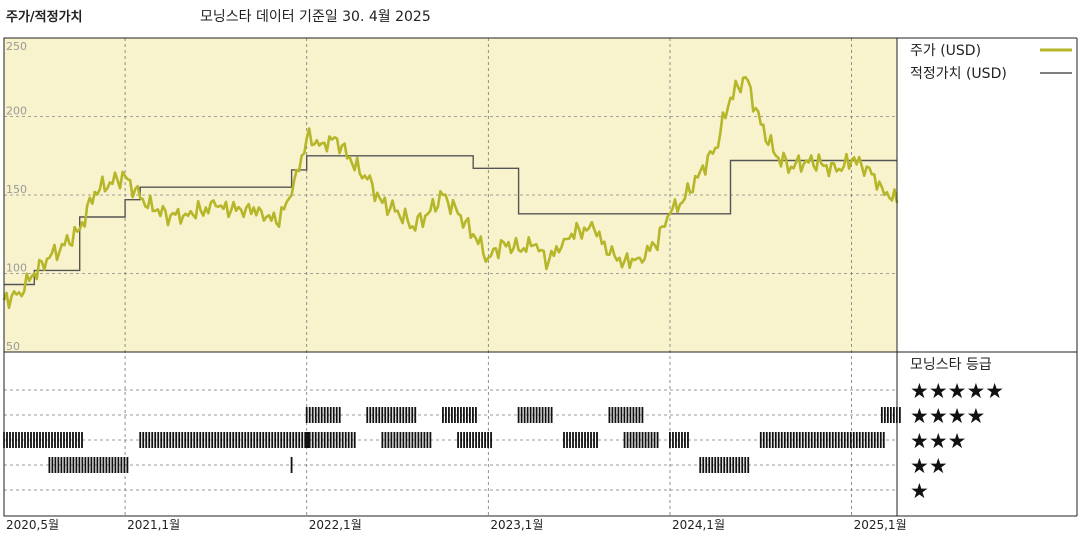 The width and height of the screenshot is (1080, 540). What do you see at coordinates (698, 525) in the screenshot?
I see `x-tick-label: 2024,1월` at bounding box center [698, 525].